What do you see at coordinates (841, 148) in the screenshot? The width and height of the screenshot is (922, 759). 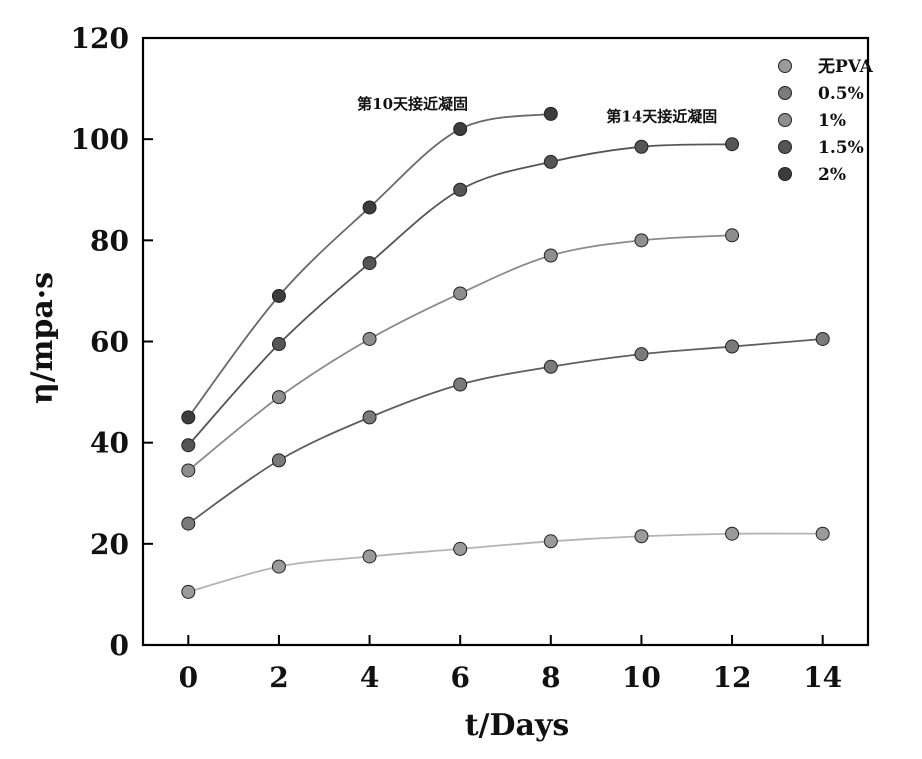 I see `legend-label: 1.5%` at bounding box center [841, 148].